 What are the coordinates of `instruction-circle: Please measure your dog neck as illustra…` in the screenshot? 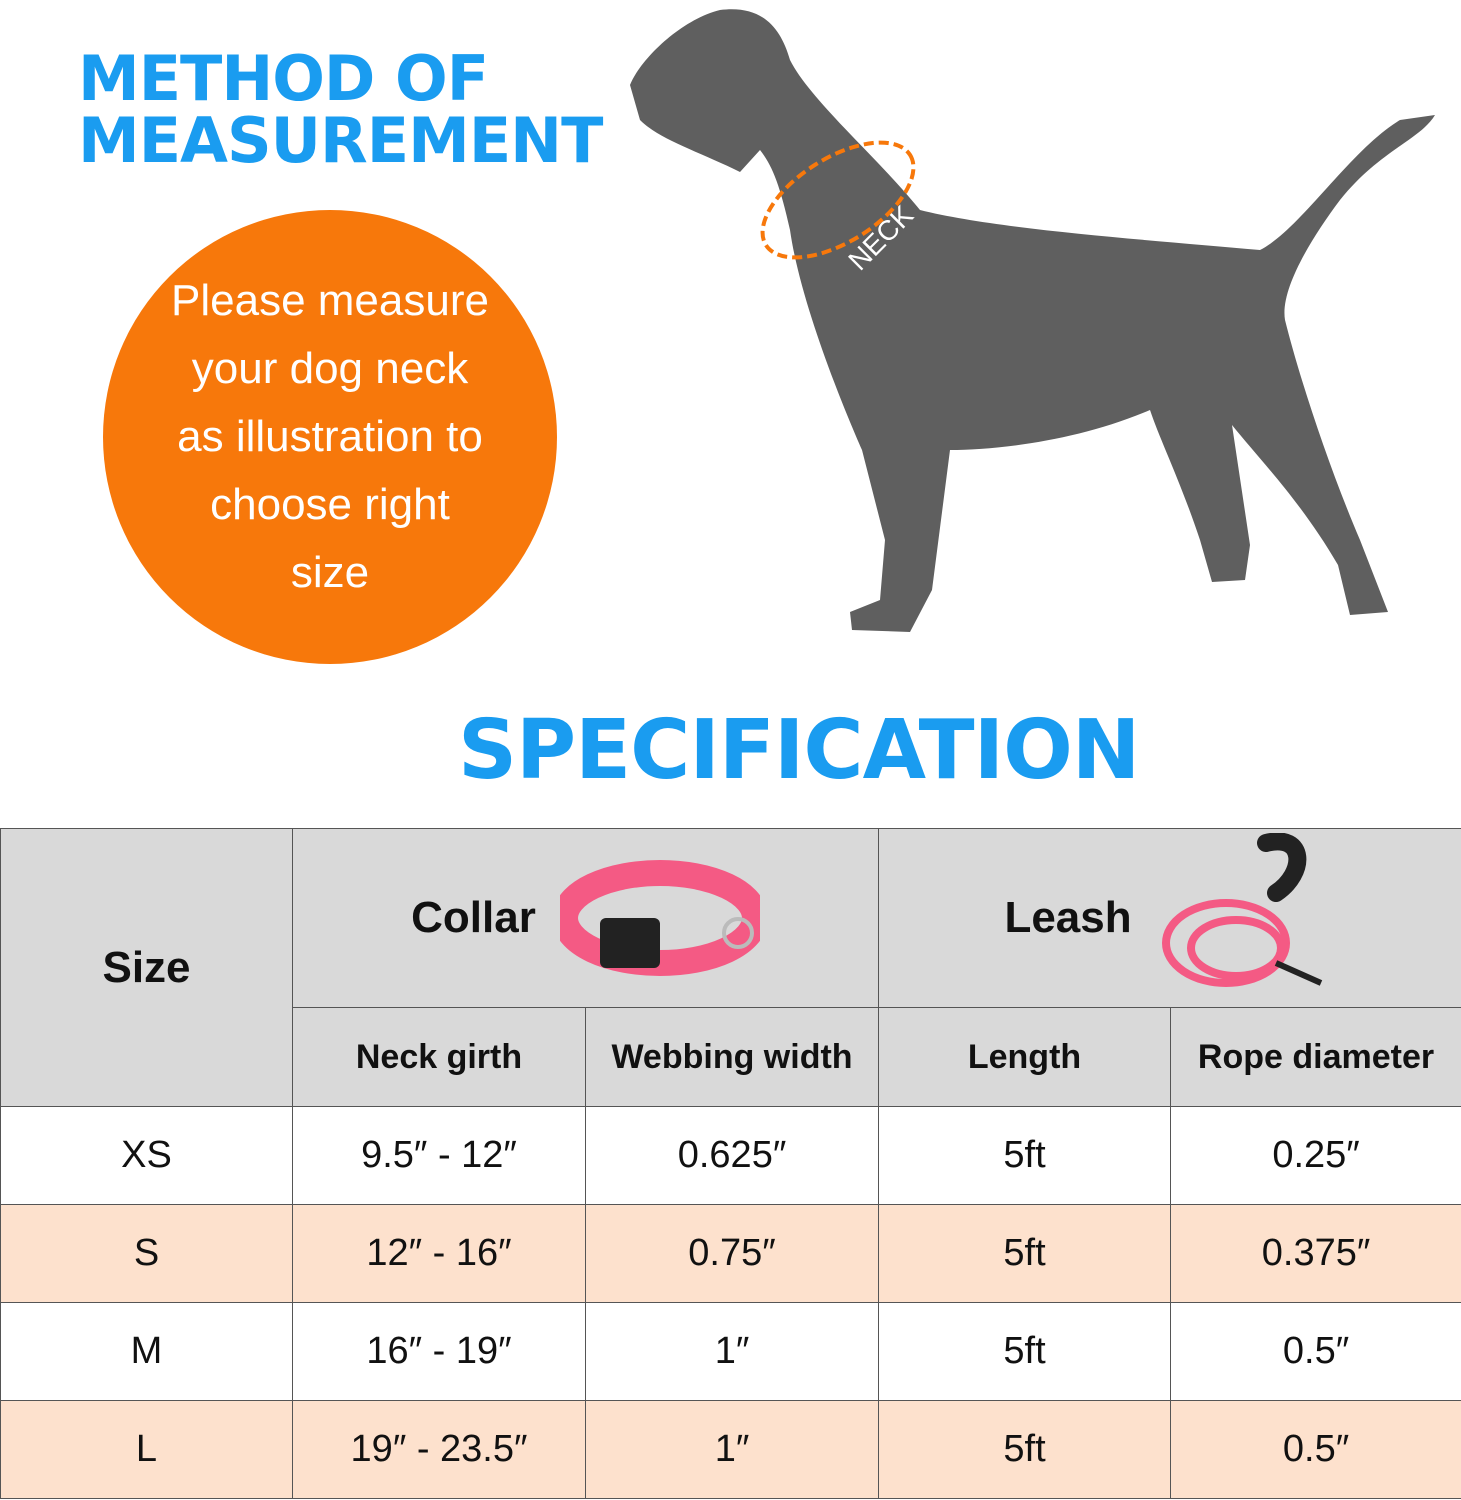 It's located at (330, 437).